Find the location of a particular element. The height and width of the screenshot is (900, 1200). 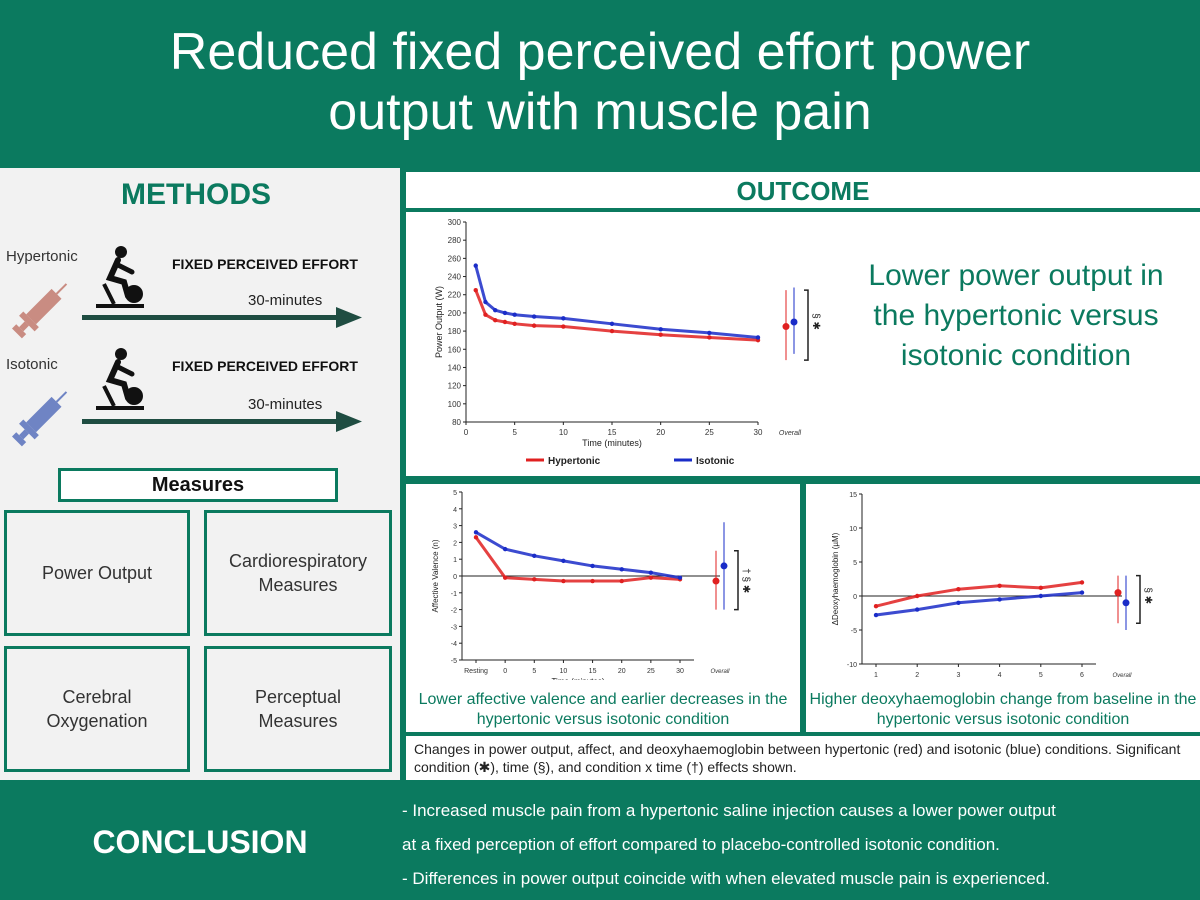

methods-heading: METHODS is located at coordinates (196, 194).